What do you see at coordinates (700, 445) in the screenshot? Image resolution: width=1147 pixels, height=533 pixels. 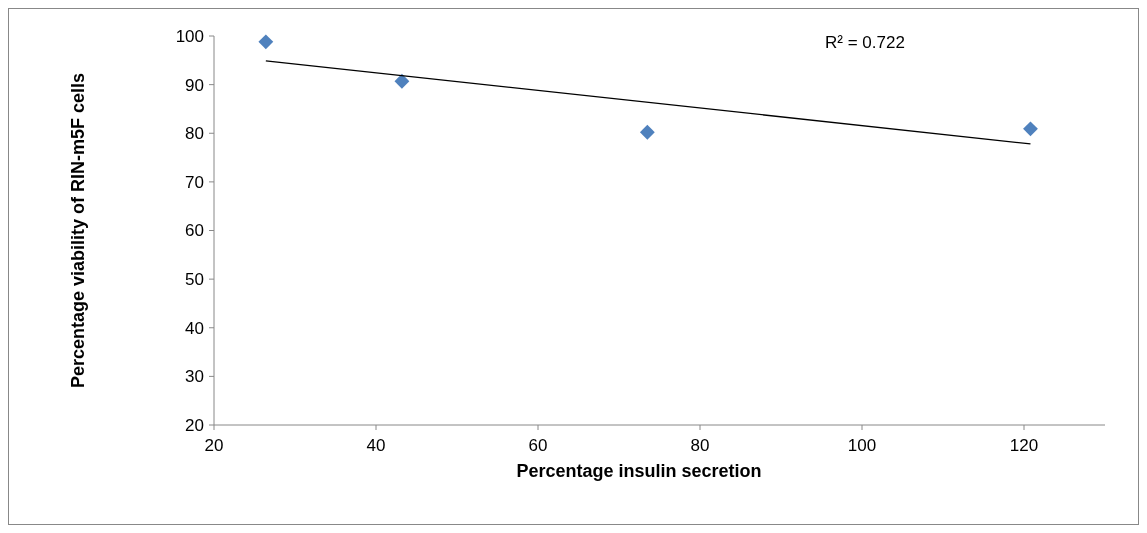 I see `x-tick-label: 80` at bounding box center [700, 445].